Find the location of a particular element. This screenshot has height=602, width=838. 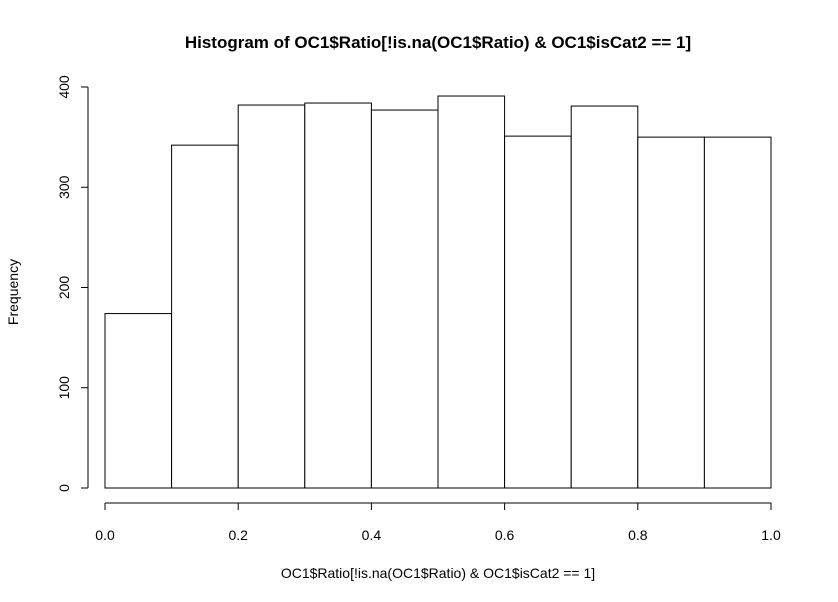

y-axis: 0 100 200 300 400 is located at coordinates (72, 283).